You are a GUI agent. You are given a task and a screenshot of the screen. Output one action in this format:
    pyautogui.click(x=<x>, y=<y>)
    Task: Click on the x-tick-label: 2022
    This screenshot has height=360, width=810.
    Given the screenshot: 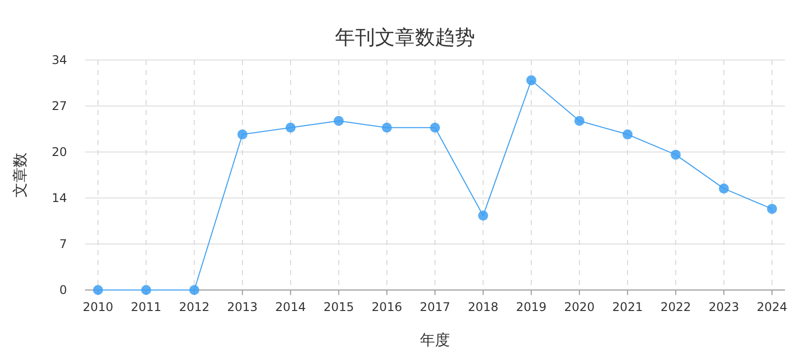 What is the action you would take?
    pyautogui.click(x=675, y=307)
    